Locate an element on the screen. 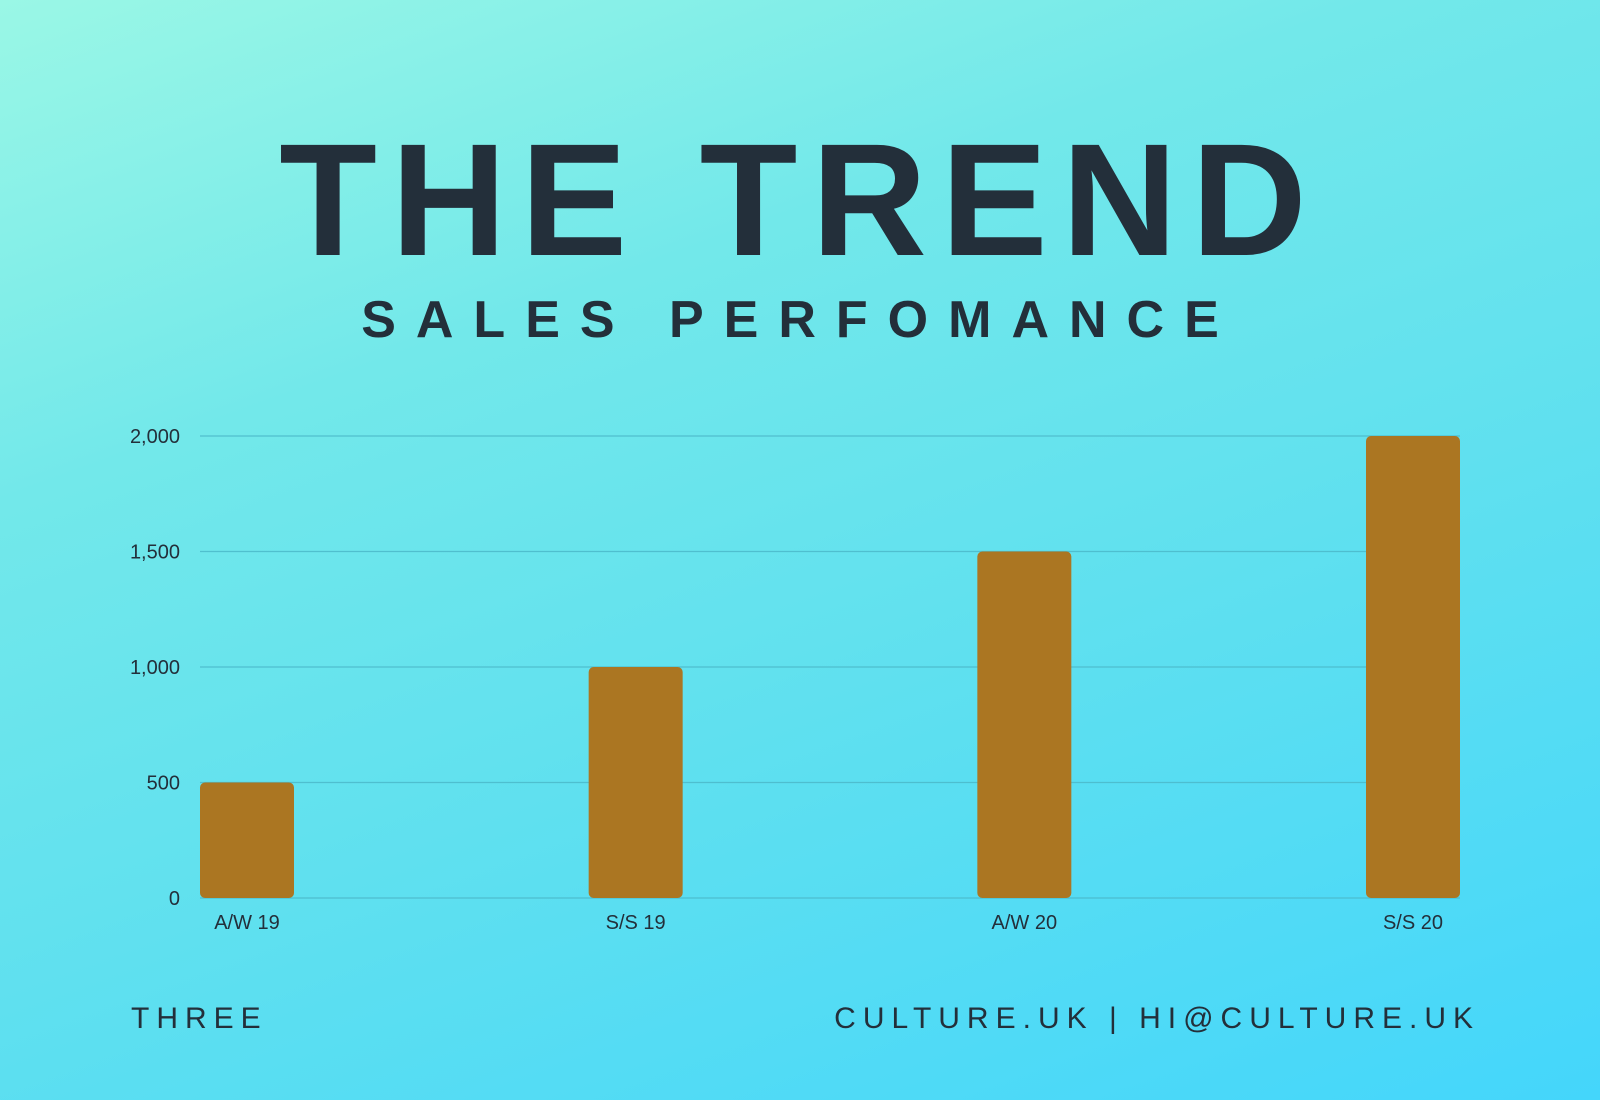 This screenshot has width=1600, height=1100. x-tick-label: S/S 19 is located at coordinates (636, 923).